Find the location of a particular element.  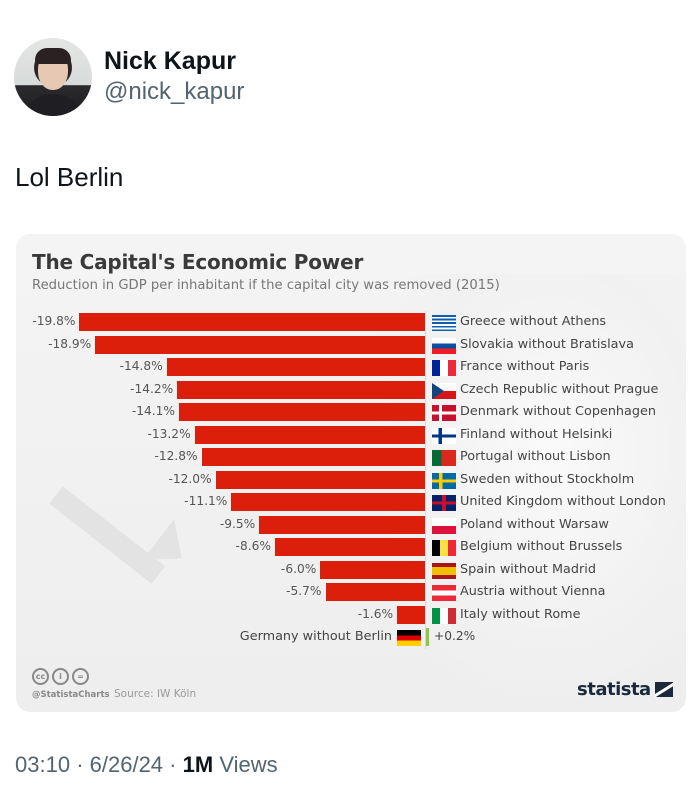

bar-row: -5.7% Austria without Vienna is located at coordinates (351, 592).